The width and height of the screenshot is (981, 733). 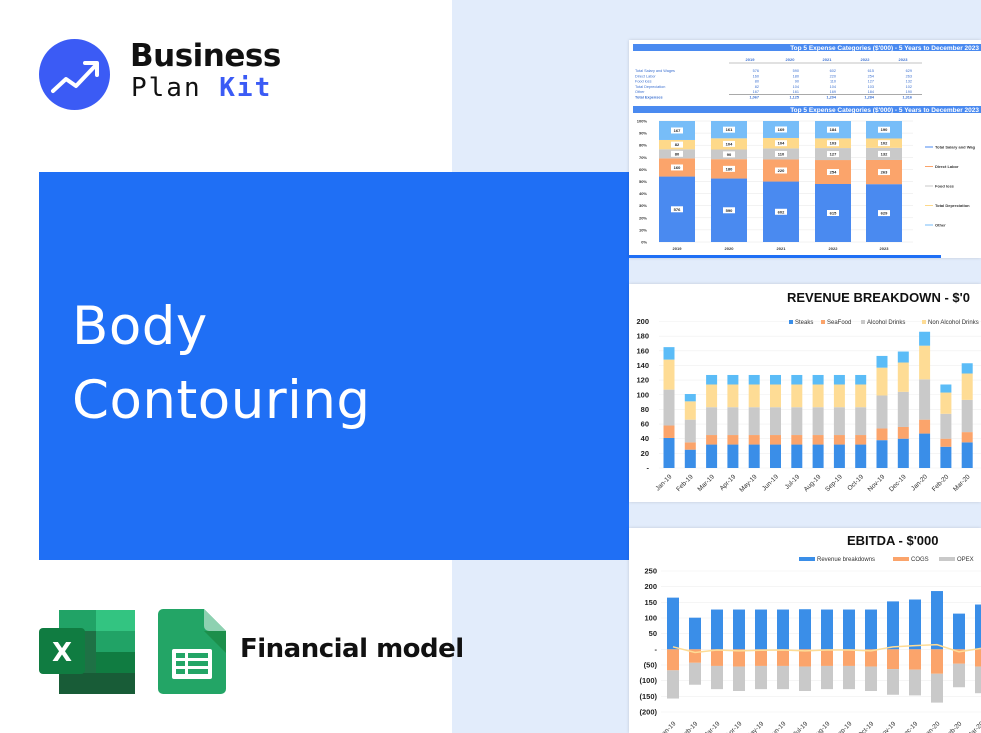 I want to click on x-tick-label: Oct-19, so click(x=866, y=726).